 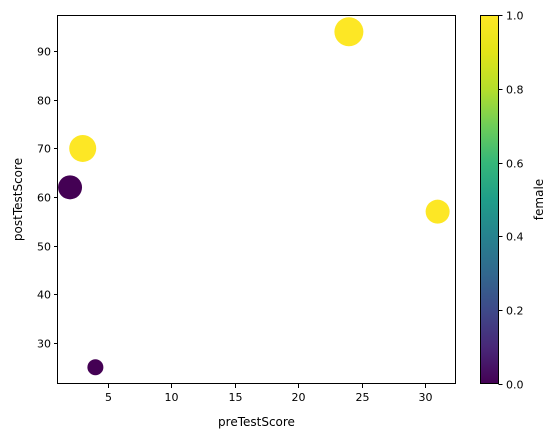 What do you see at coordinates (44, 247) in the screenshot?
I see `y-tick-label: 50` at bounding box center [44, 247].